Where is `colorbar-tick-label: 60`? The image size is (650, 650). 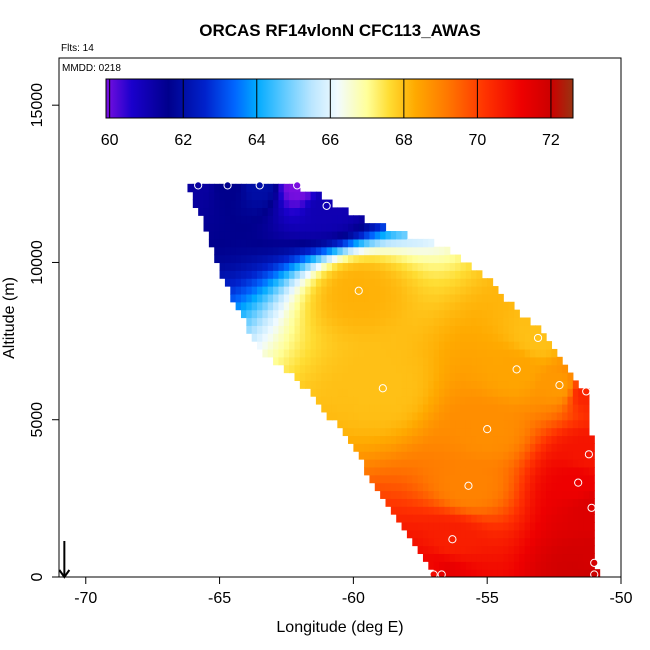
colorbar-tick-label: 60 is located at coordinates (110, 140).